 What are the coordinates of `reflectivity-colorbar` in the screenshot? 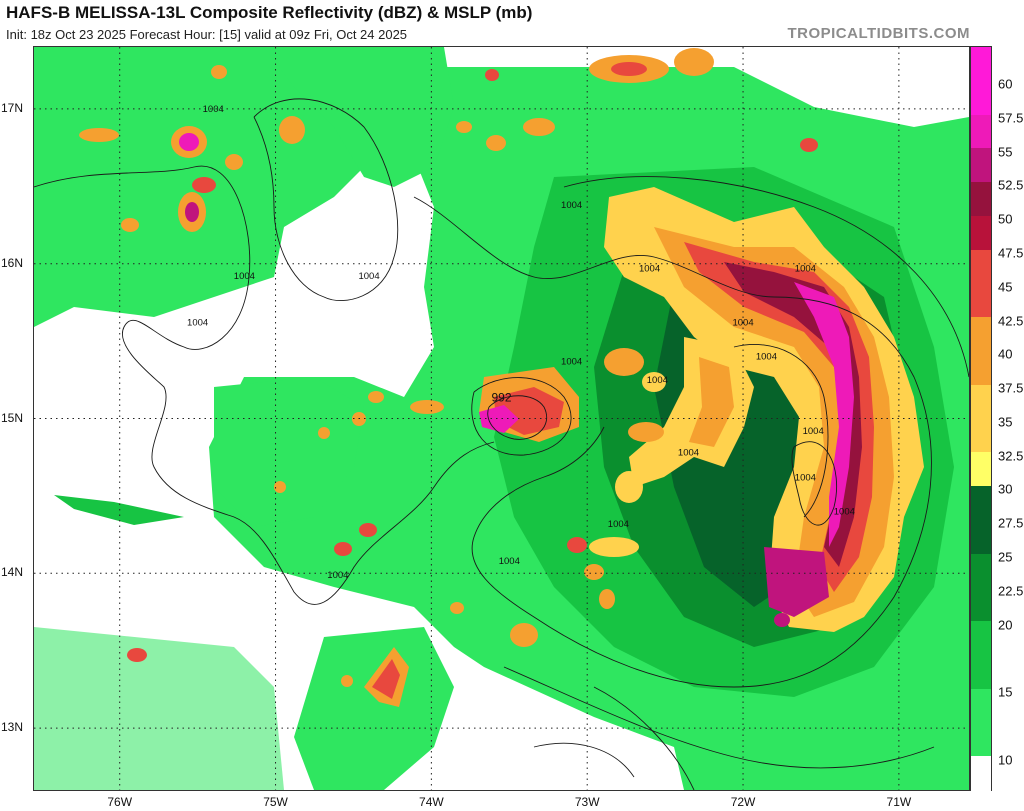 It's located at (981, 418).